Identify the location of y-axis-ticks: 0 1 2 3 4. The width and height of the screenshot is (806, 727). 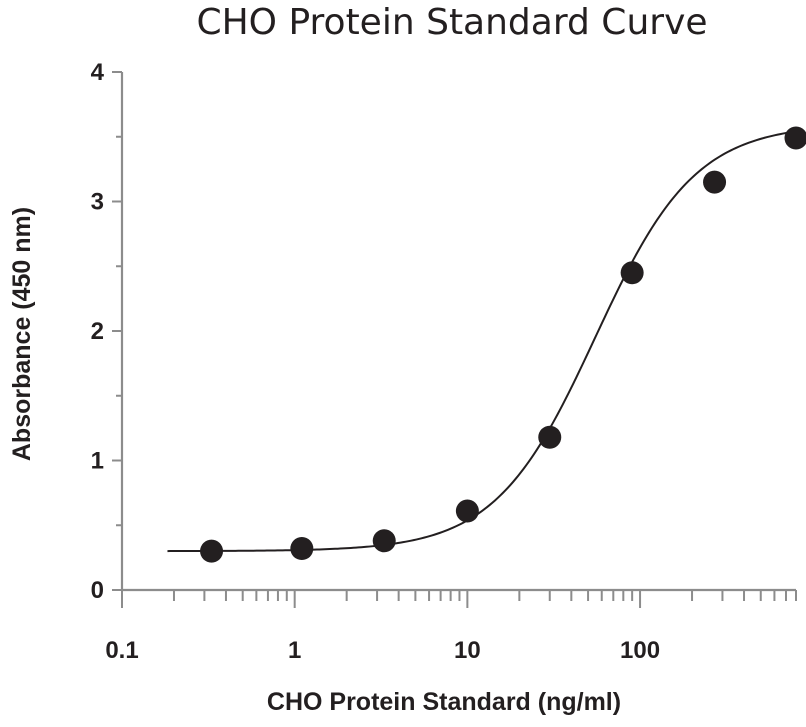
(106, 331).